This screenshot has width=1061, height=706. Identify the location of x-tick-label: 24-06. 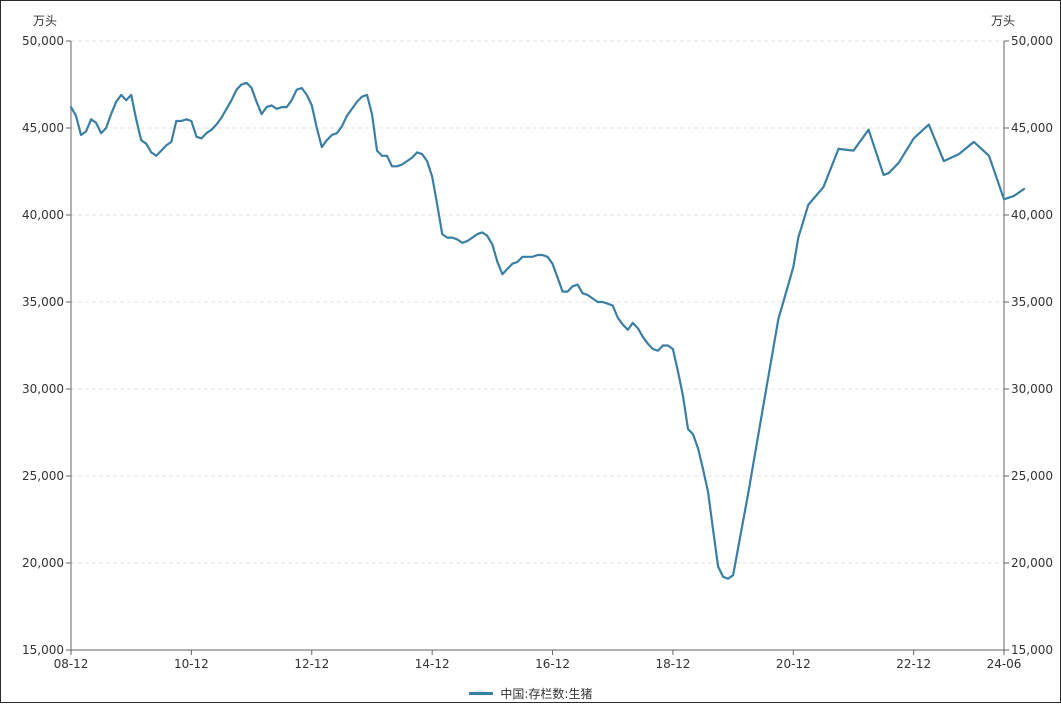
(1004, 664).